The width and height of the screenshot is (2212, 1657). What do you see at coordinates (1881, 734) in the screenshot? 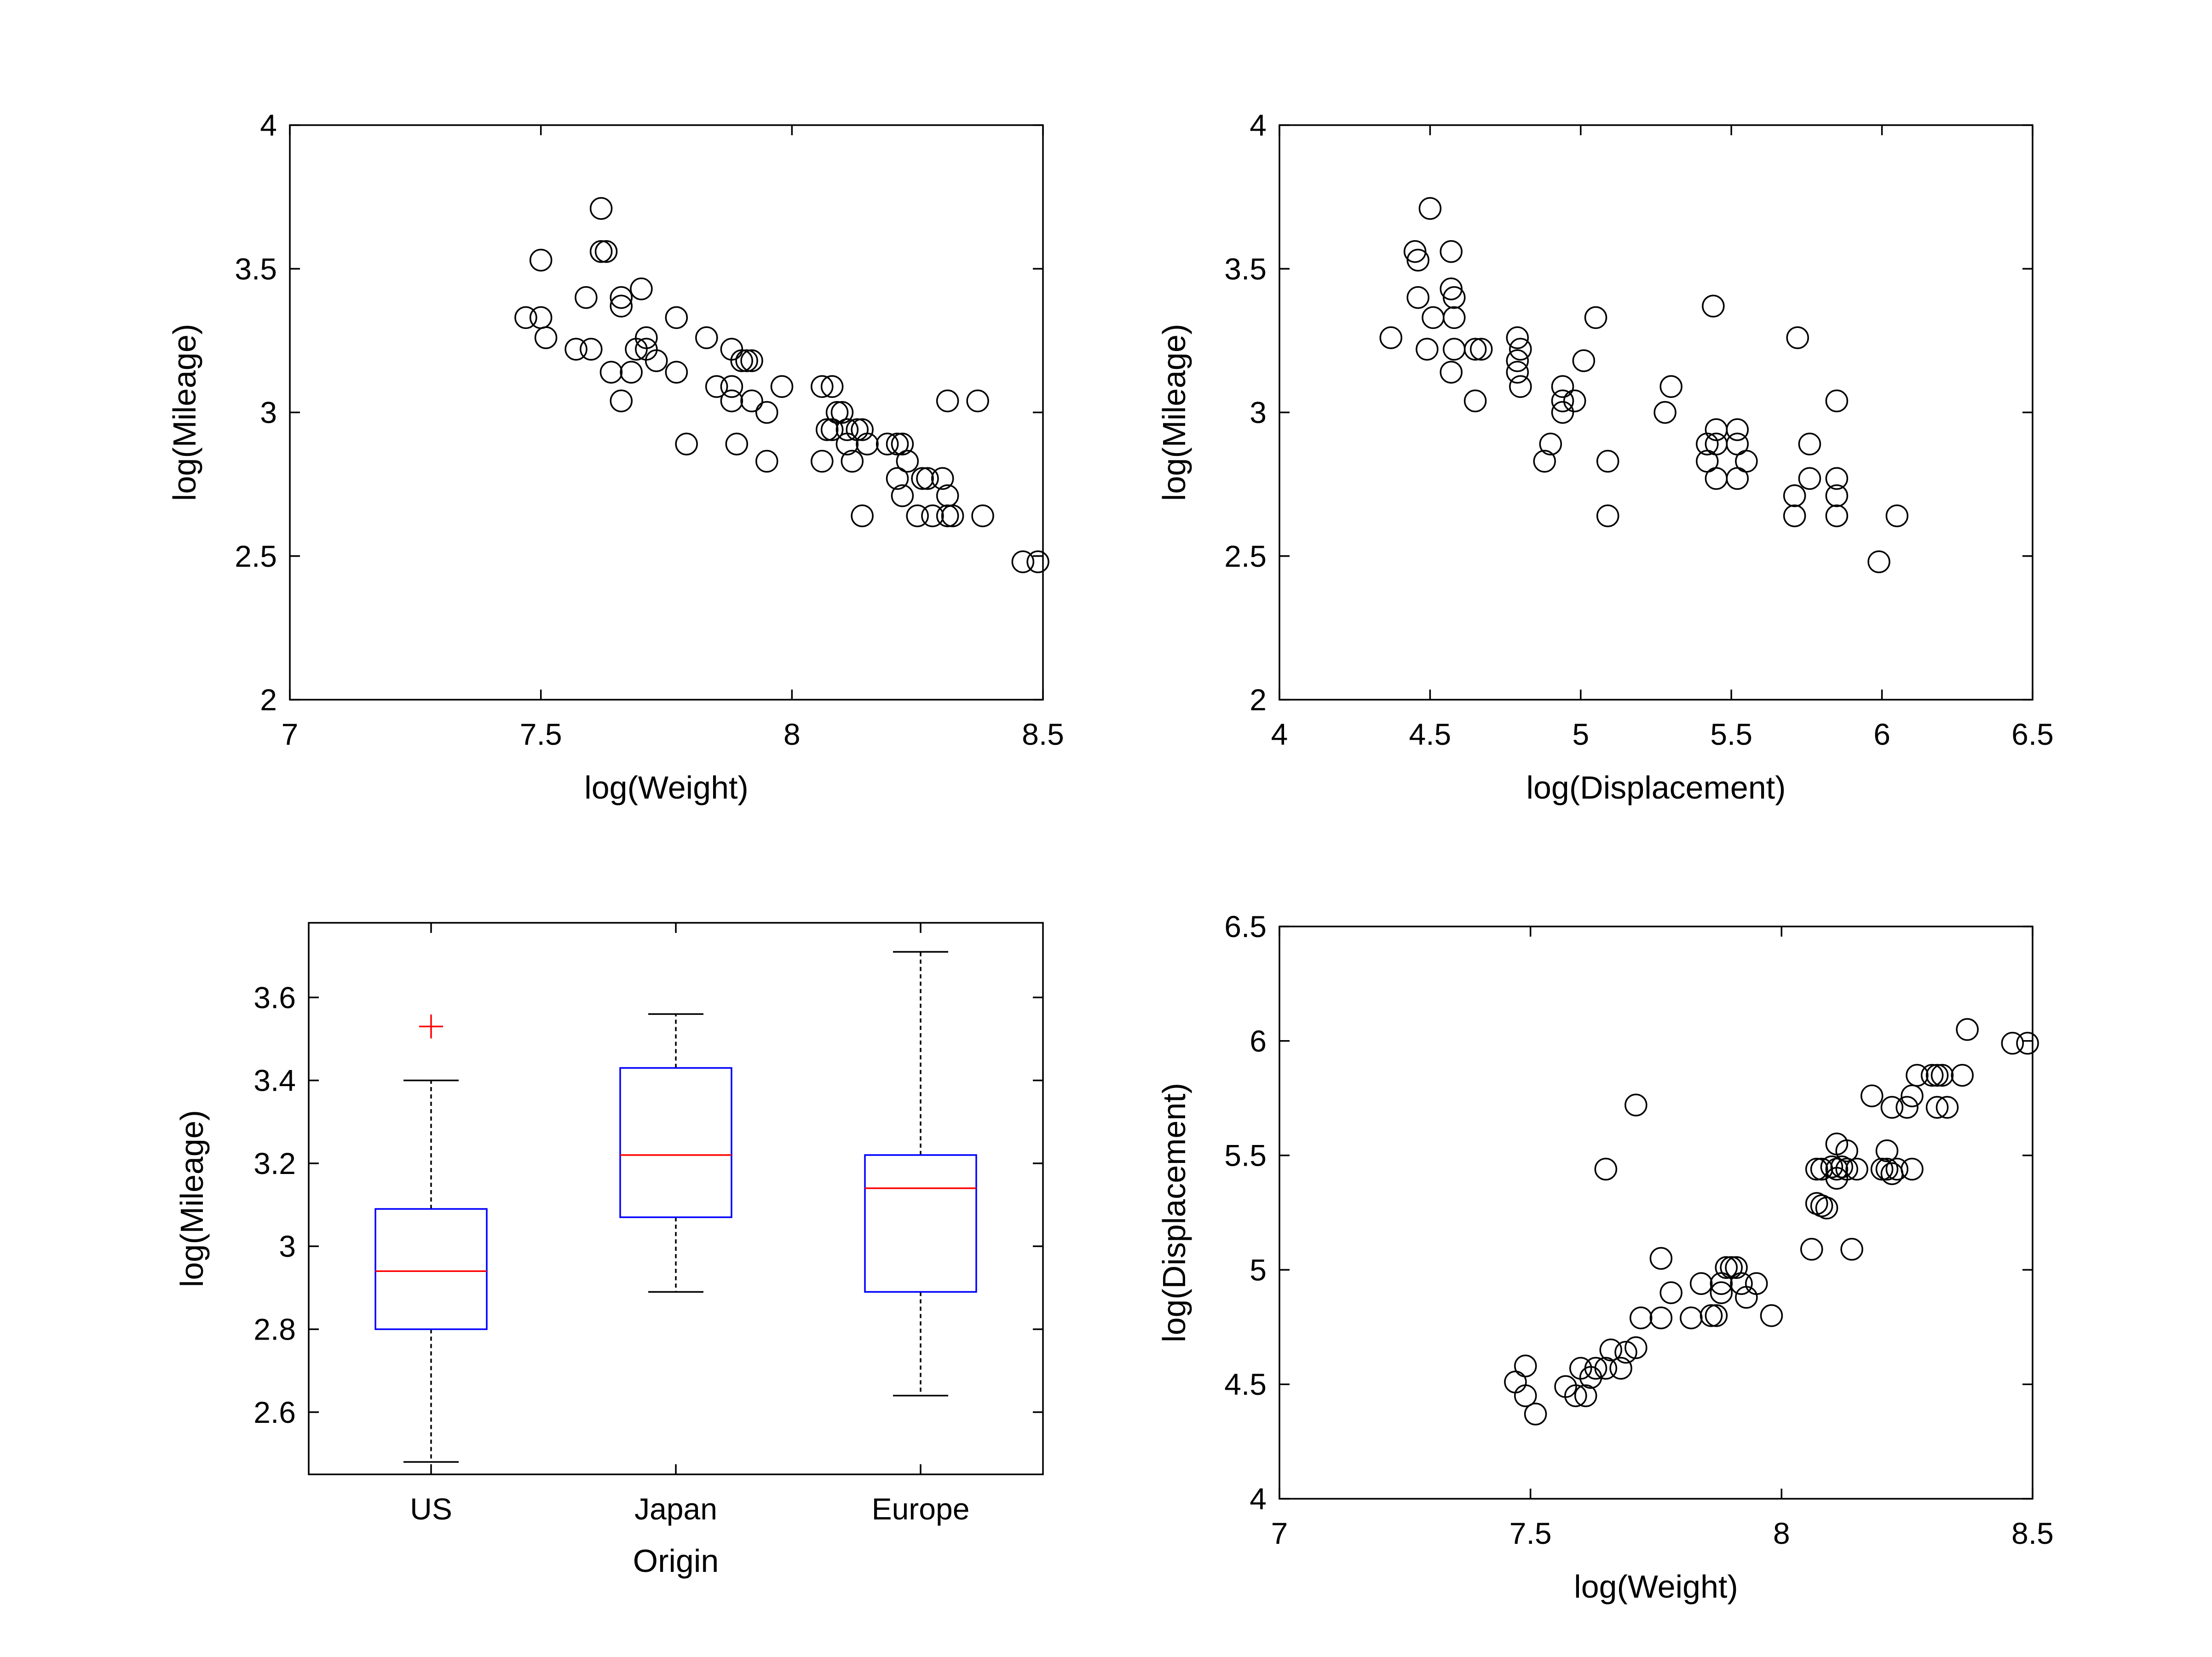
I see `x-tick-label: 6` at bounding box center [1881, 734].